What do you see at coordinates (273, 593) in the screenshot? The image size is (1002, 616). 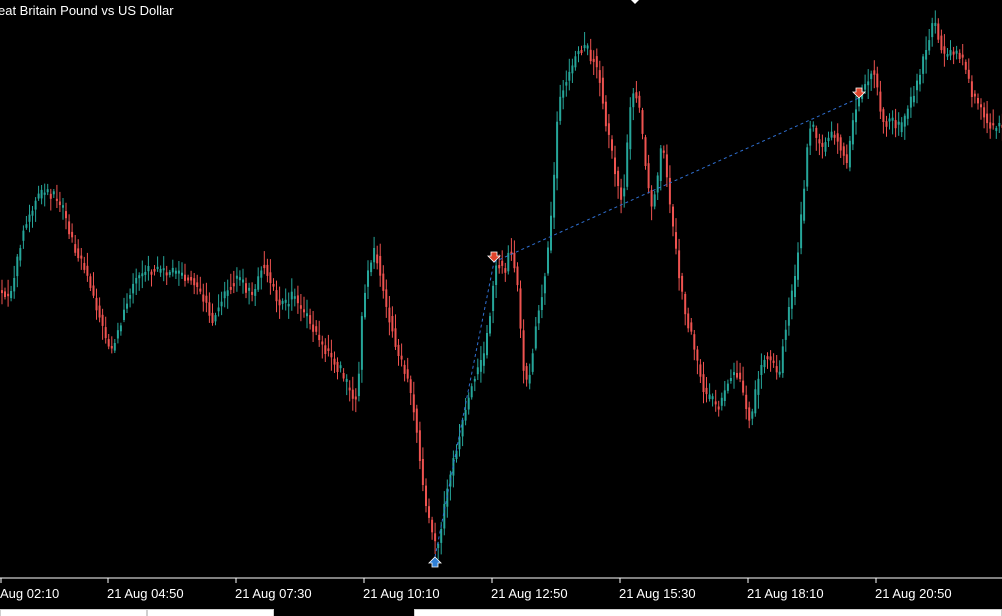 I see `x-tick-label: 21 Aug 07:30` at bounding box center [273, 593].